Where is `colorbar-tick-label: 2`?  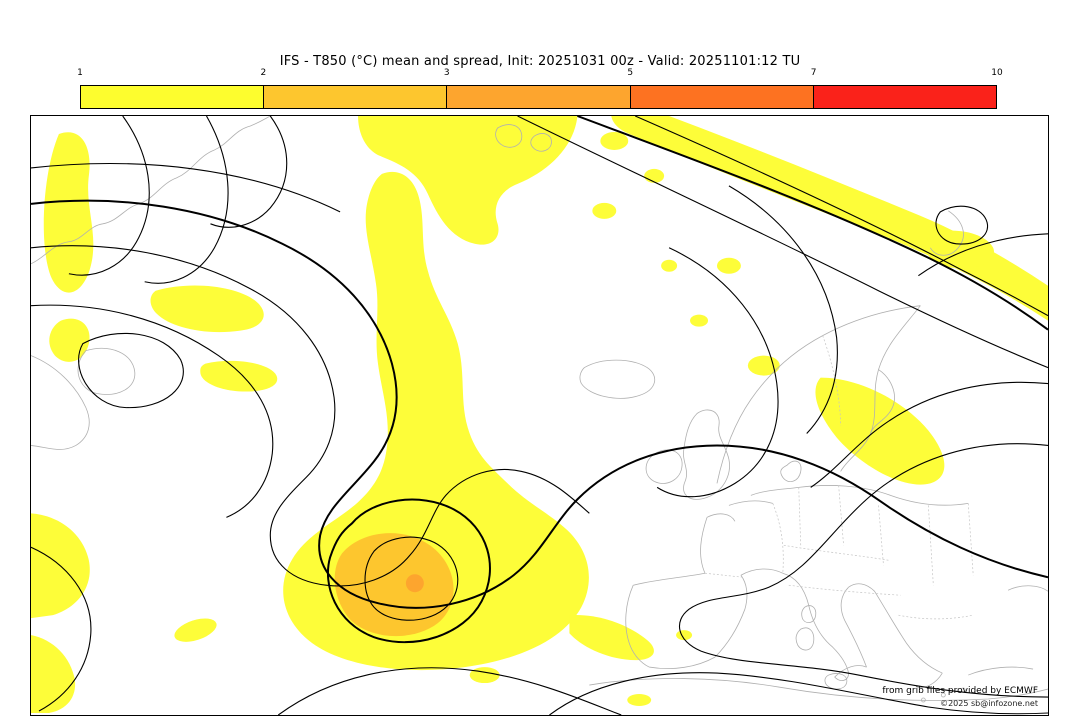
colorbar-tick-label: 2 is located at coordinates (263, 73).